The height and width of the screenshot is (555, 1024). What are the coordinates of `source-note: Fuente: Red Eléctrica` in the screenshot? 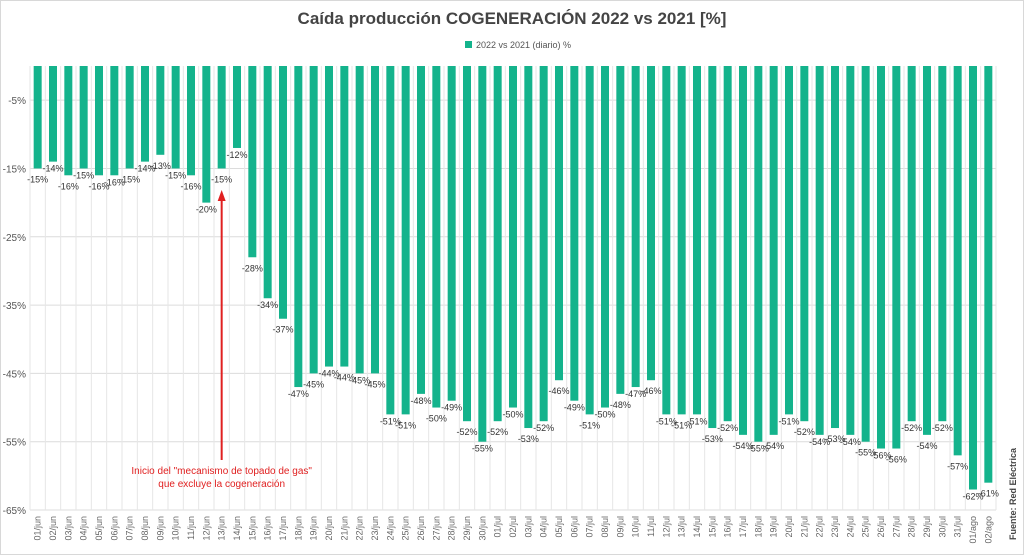 It's located at (1013, 493).